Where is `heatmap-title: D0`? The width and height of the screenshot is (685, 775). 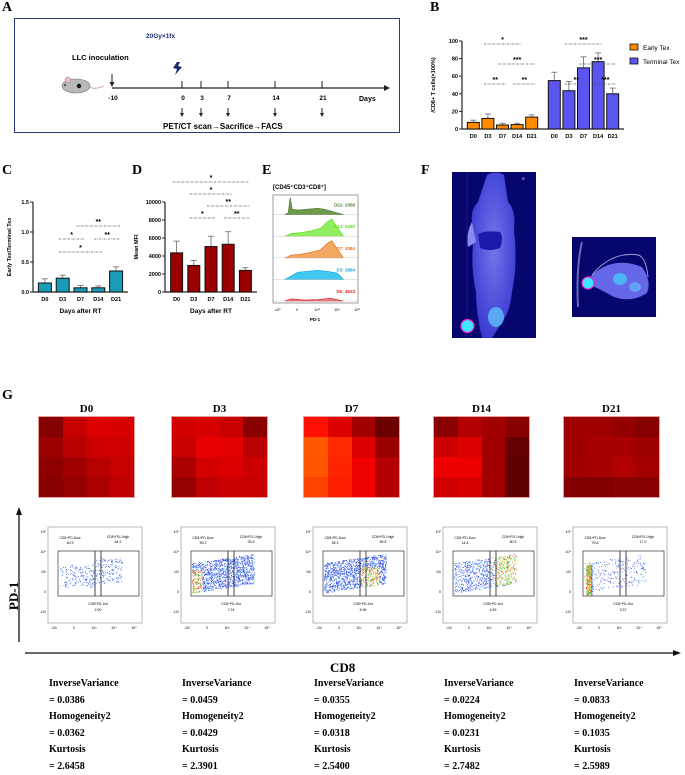 heatmap-title: D0 is located at coordinates (86, 409).